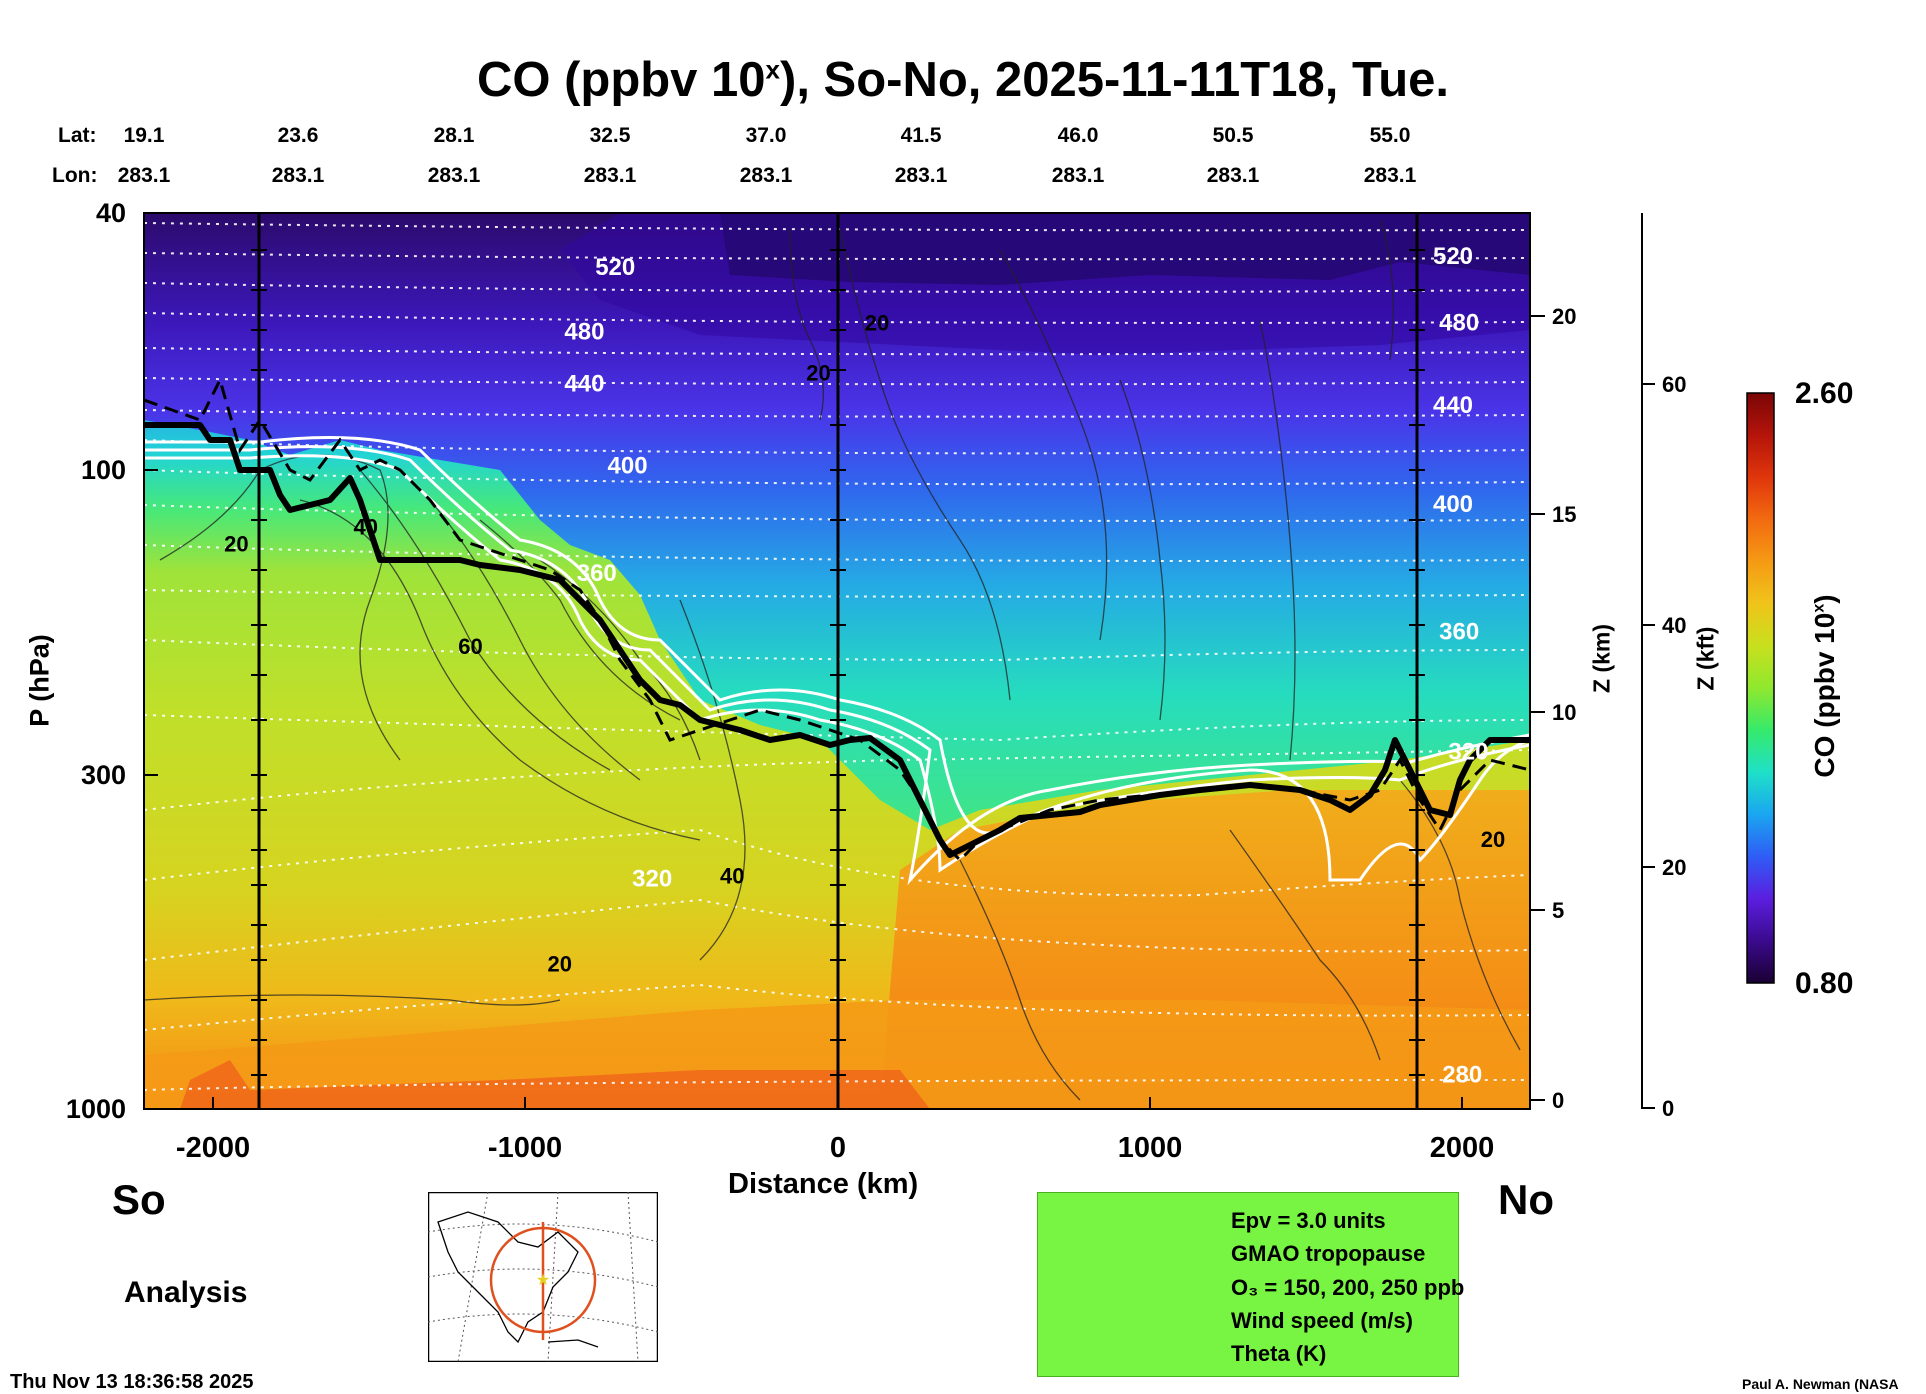 The height and width of the screenshot is (1394, 1926). Describe the element at coordinates (838, 1148) in the screenshot. I see `x-tick-0: 0` at that location.